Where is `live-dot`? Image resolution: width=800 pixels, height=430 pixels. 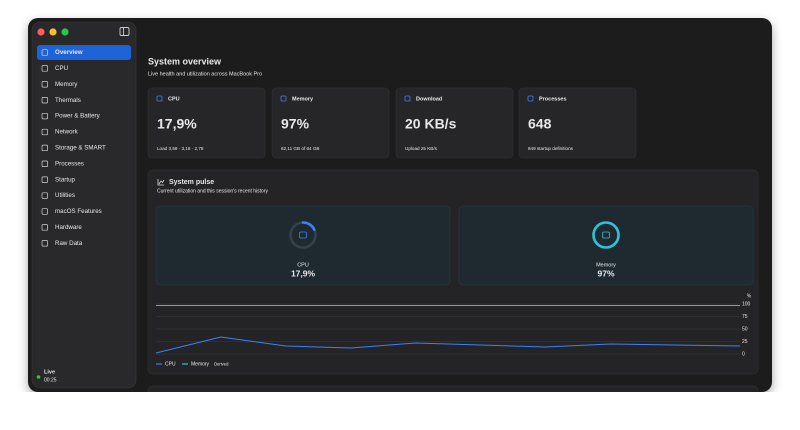
live-dot is located at coordinates (38, 377).